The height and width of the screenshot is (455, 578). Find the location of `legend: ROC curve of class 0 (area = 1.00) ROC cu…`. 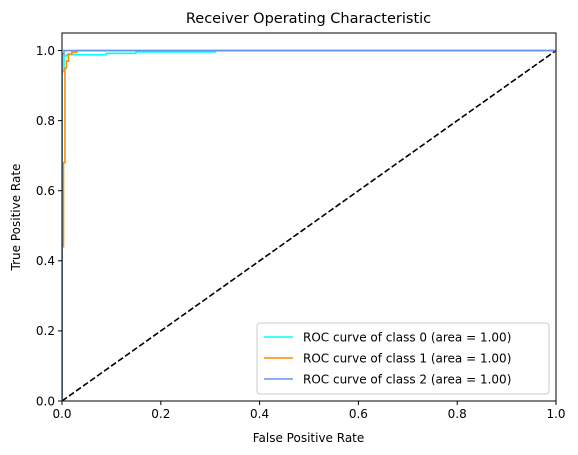

legend: ROC curve of class 0 (area = 1.00) ROC cu… is located at coordinates (403, 358).